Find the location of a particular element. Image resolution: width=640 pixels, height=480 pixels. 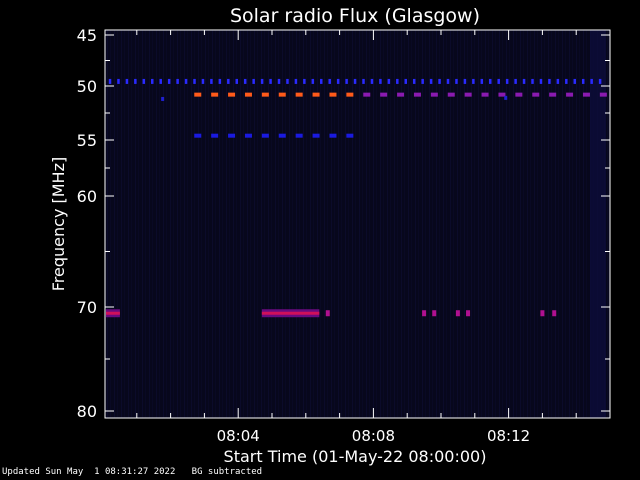

y-tick-label: 60 is located at coordinates (87, 196).